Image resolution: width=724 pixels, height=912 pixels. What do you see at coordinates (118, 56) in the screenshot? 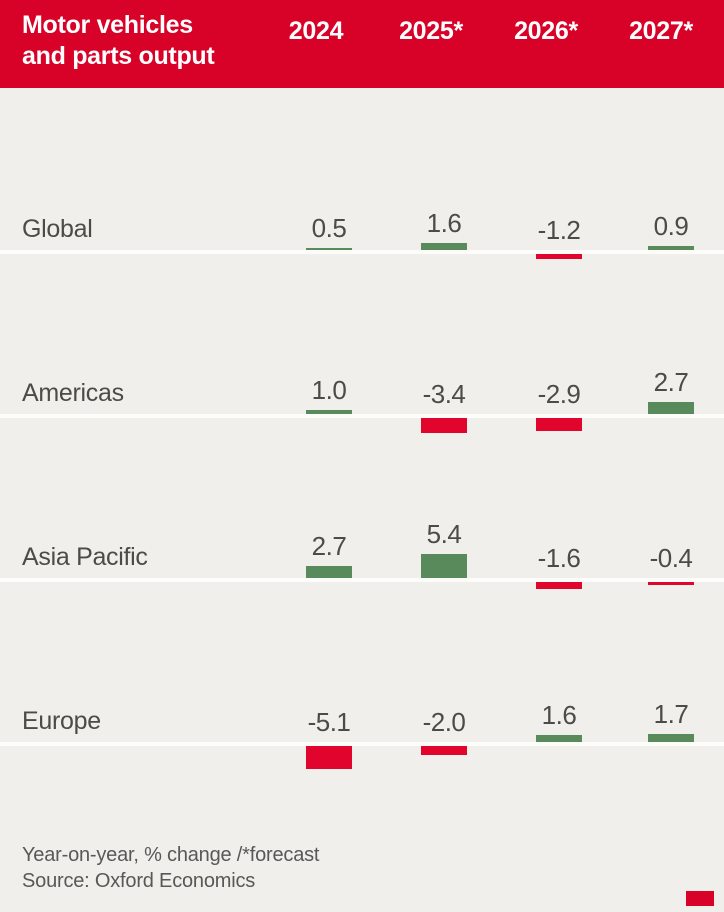
I see `chart-title-line-2: and parts output` at bounding box center [118, 56].